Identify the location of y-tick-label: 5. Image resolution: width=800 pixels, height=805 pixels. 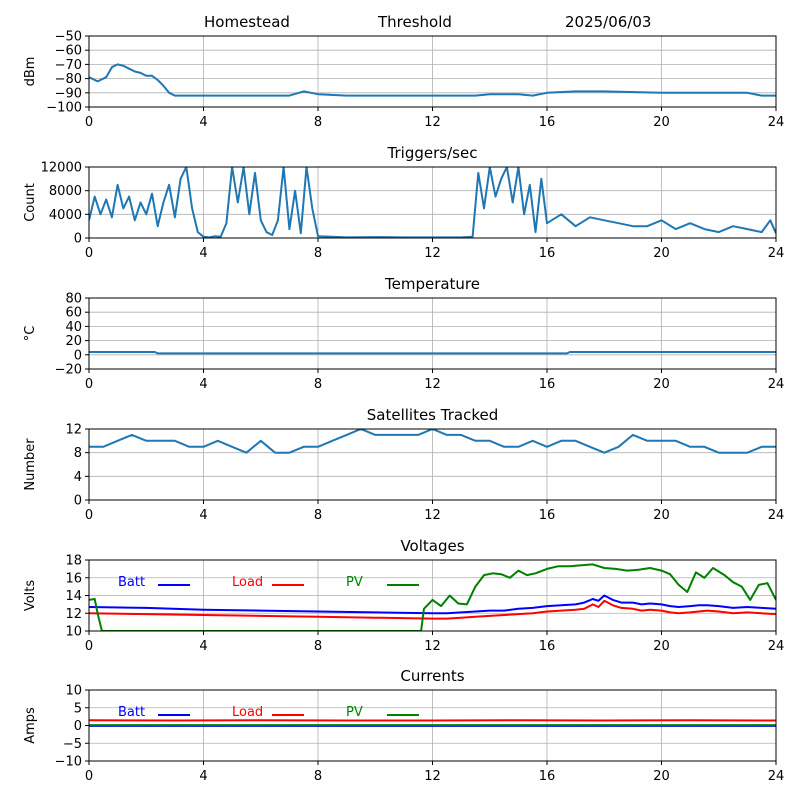
(78, 708).